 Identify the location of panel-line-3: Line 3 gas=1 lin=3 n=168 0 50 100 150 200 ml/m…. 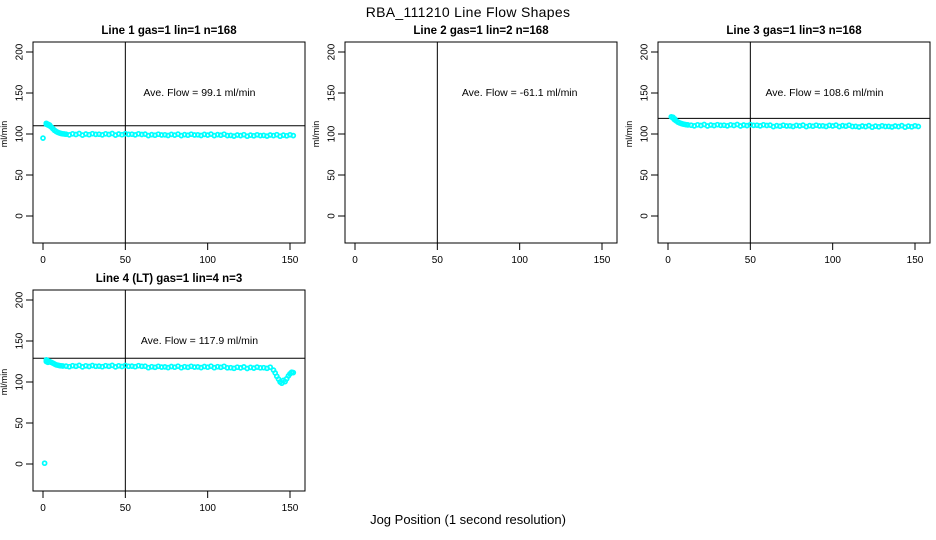
(778, 145).